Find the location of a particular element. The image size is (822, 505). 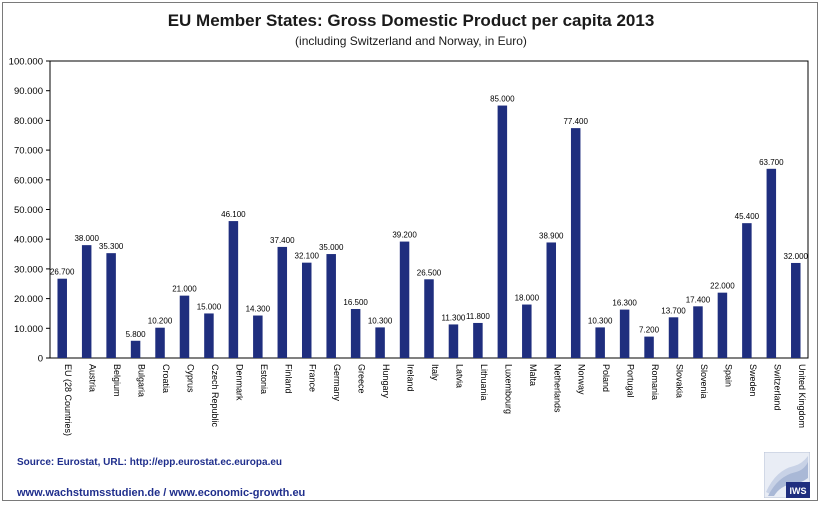

y-tick-label: 100.000 is located at coordinates (26, 62).